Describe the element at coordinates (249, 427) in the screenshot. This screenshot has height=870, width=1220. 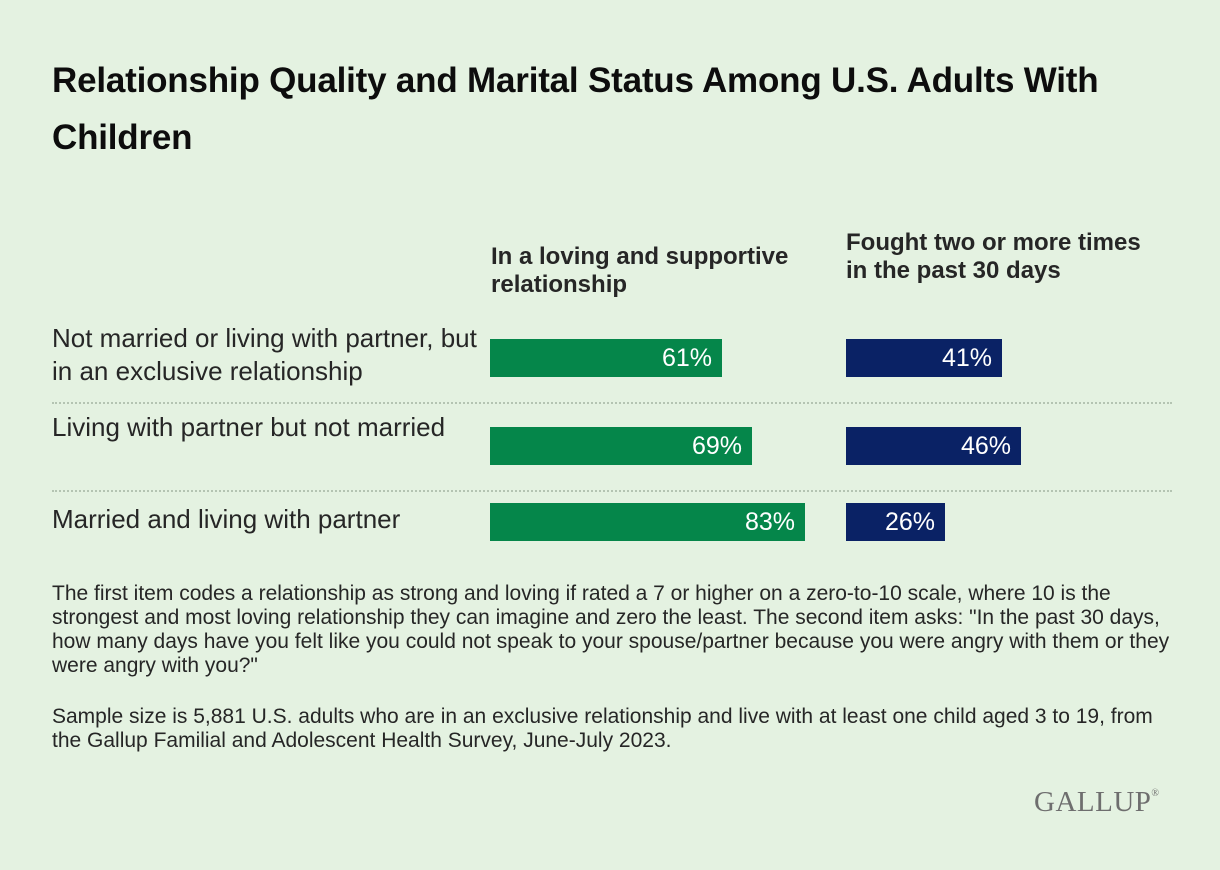
I see `category-label: Living with partner but not married` at that location.